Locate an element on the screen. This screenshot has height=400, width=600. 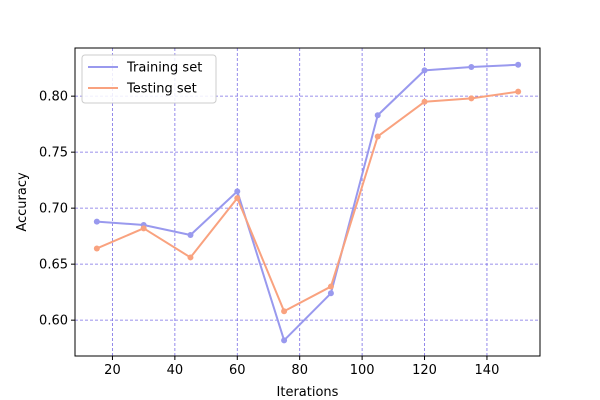
y-tick-label: 0.80 is located at coordinates (53, 97).